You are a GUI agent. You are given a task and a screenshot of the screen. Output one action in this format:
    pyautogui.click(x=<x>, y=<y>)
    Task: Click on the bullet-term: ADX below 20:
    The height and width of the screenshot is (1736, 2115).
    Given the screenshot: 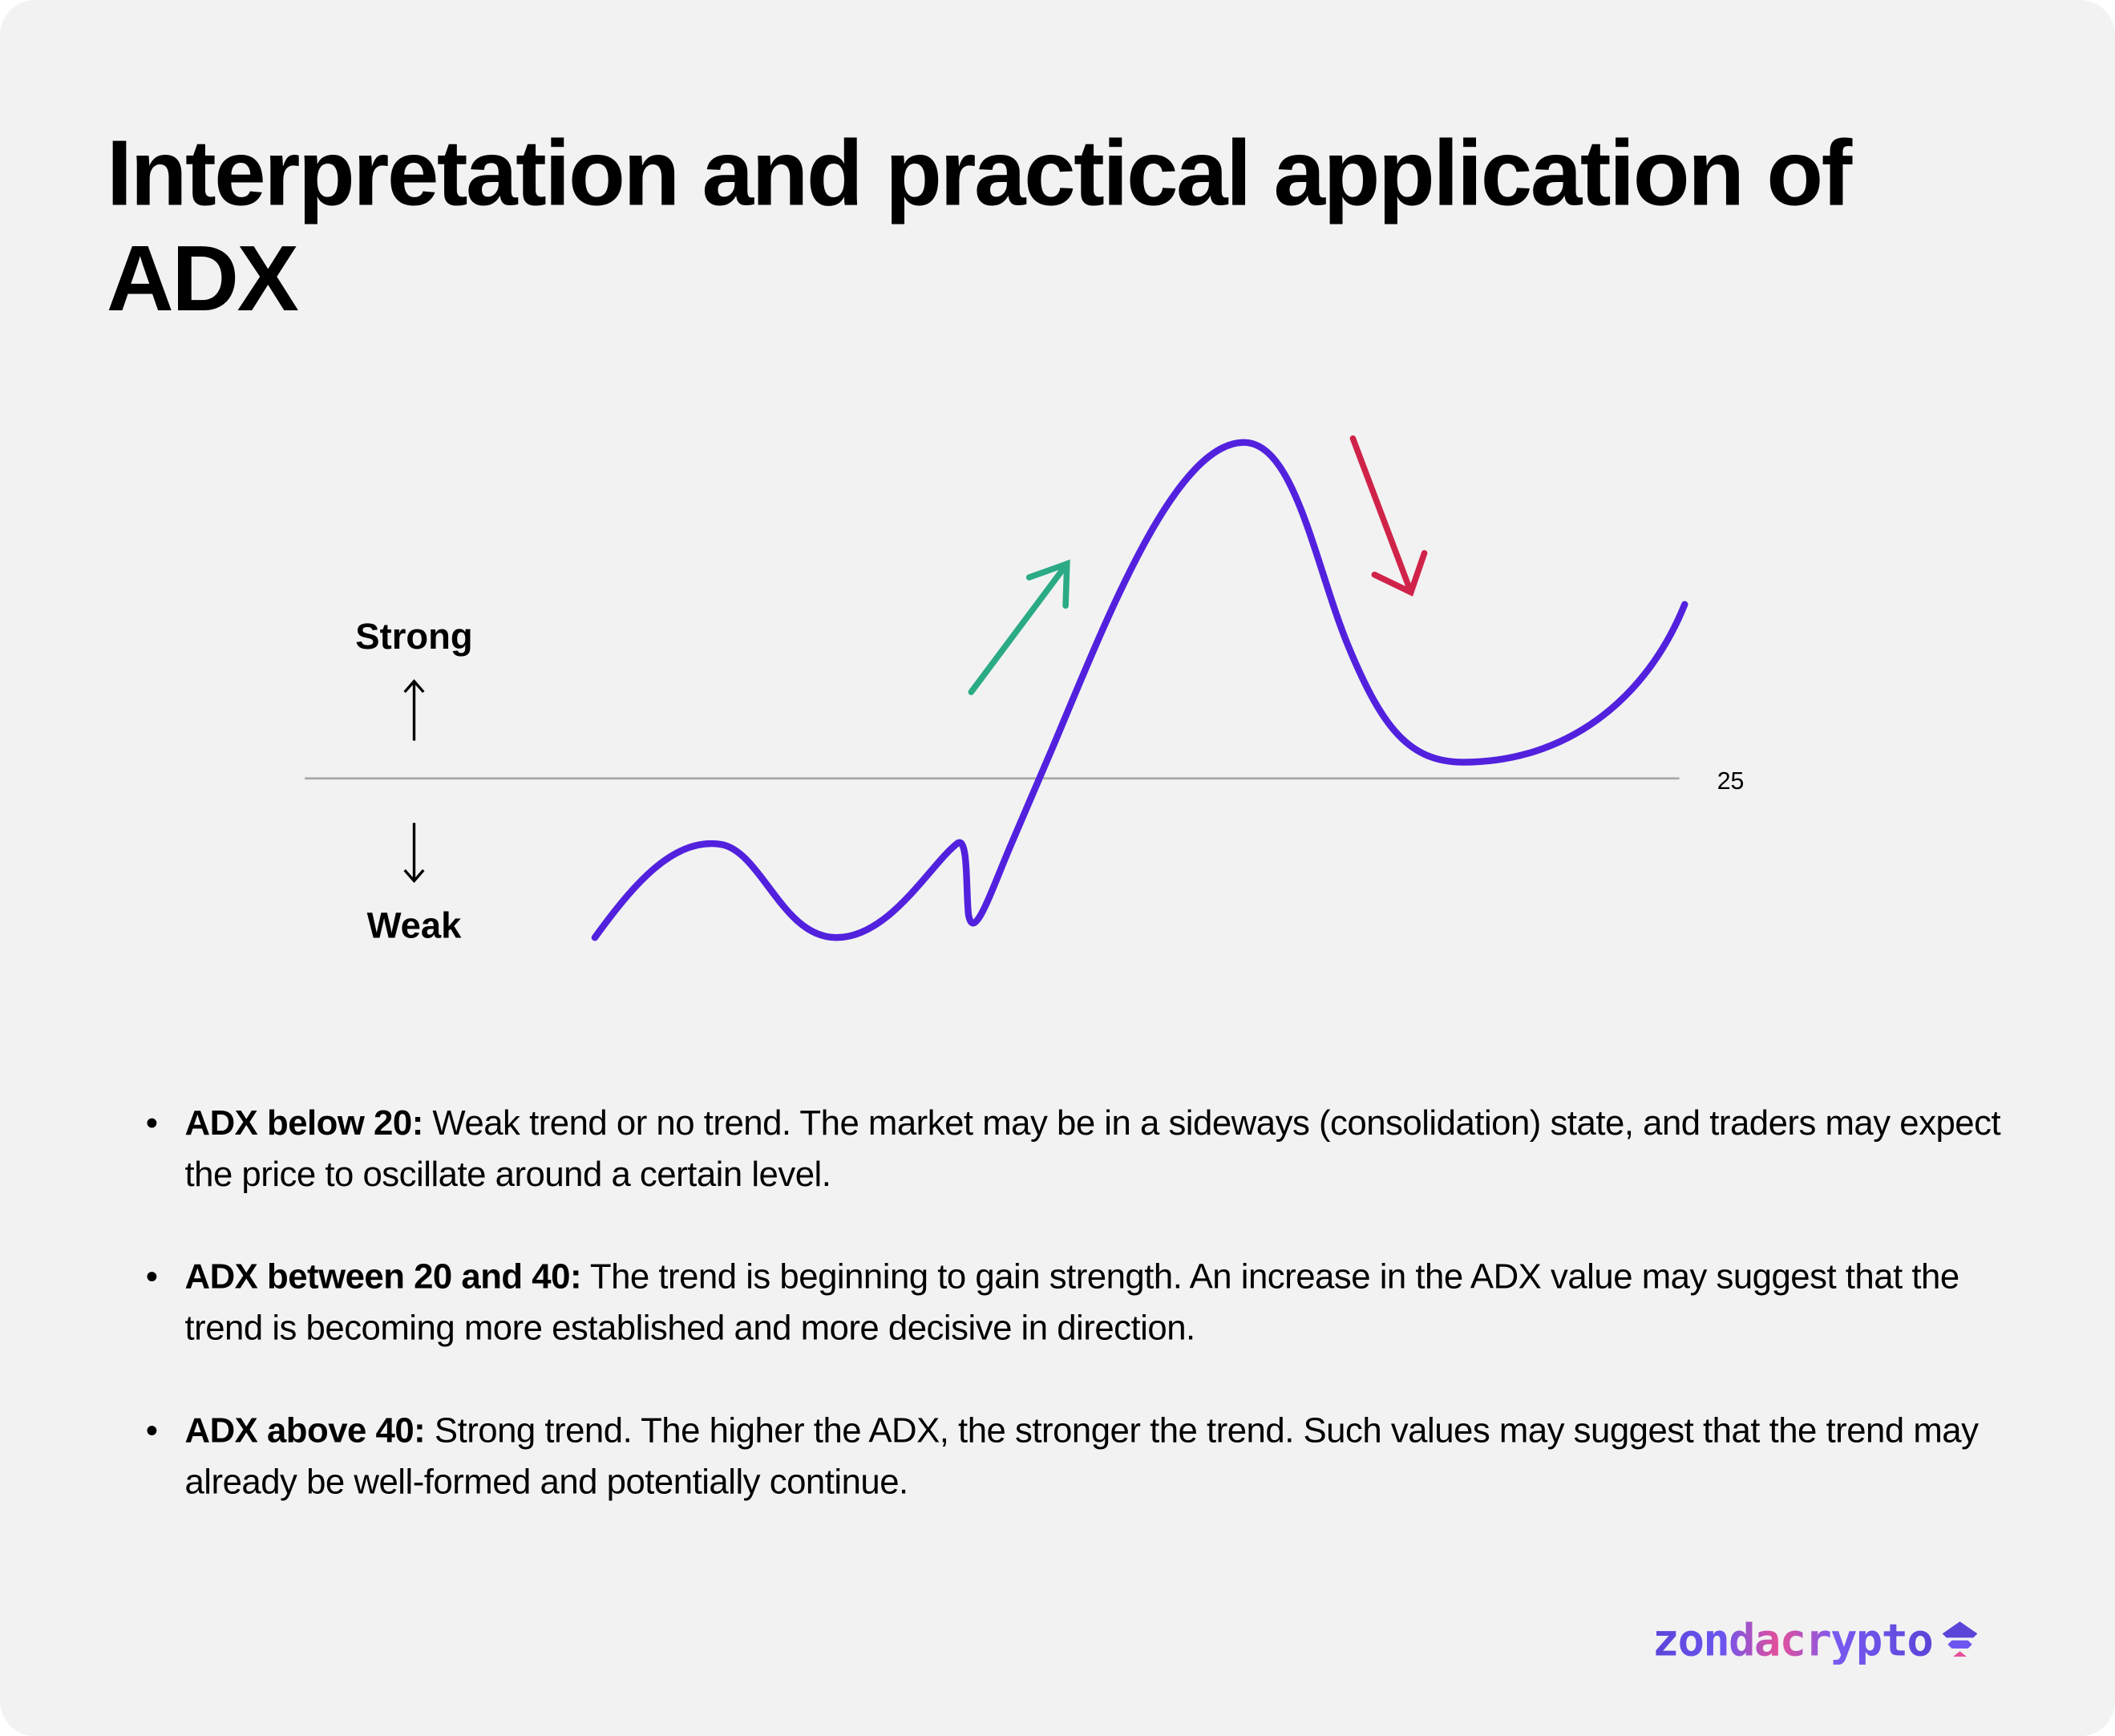 What is the action you would take?
    pyautogui.click(x=303, y=1122)
    